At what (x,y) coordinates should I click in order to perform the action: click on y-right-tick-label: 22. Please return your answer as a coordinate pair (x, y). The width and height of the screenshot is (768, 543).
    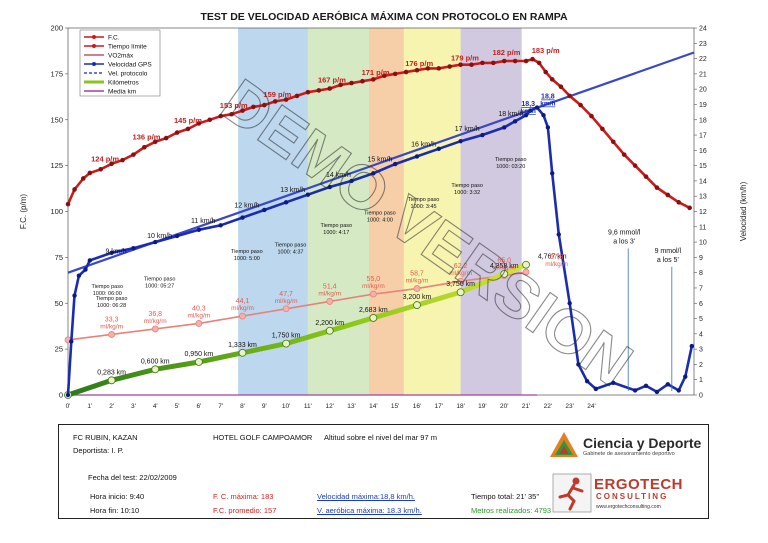
    Looking at the image, I should click on (703, 59).